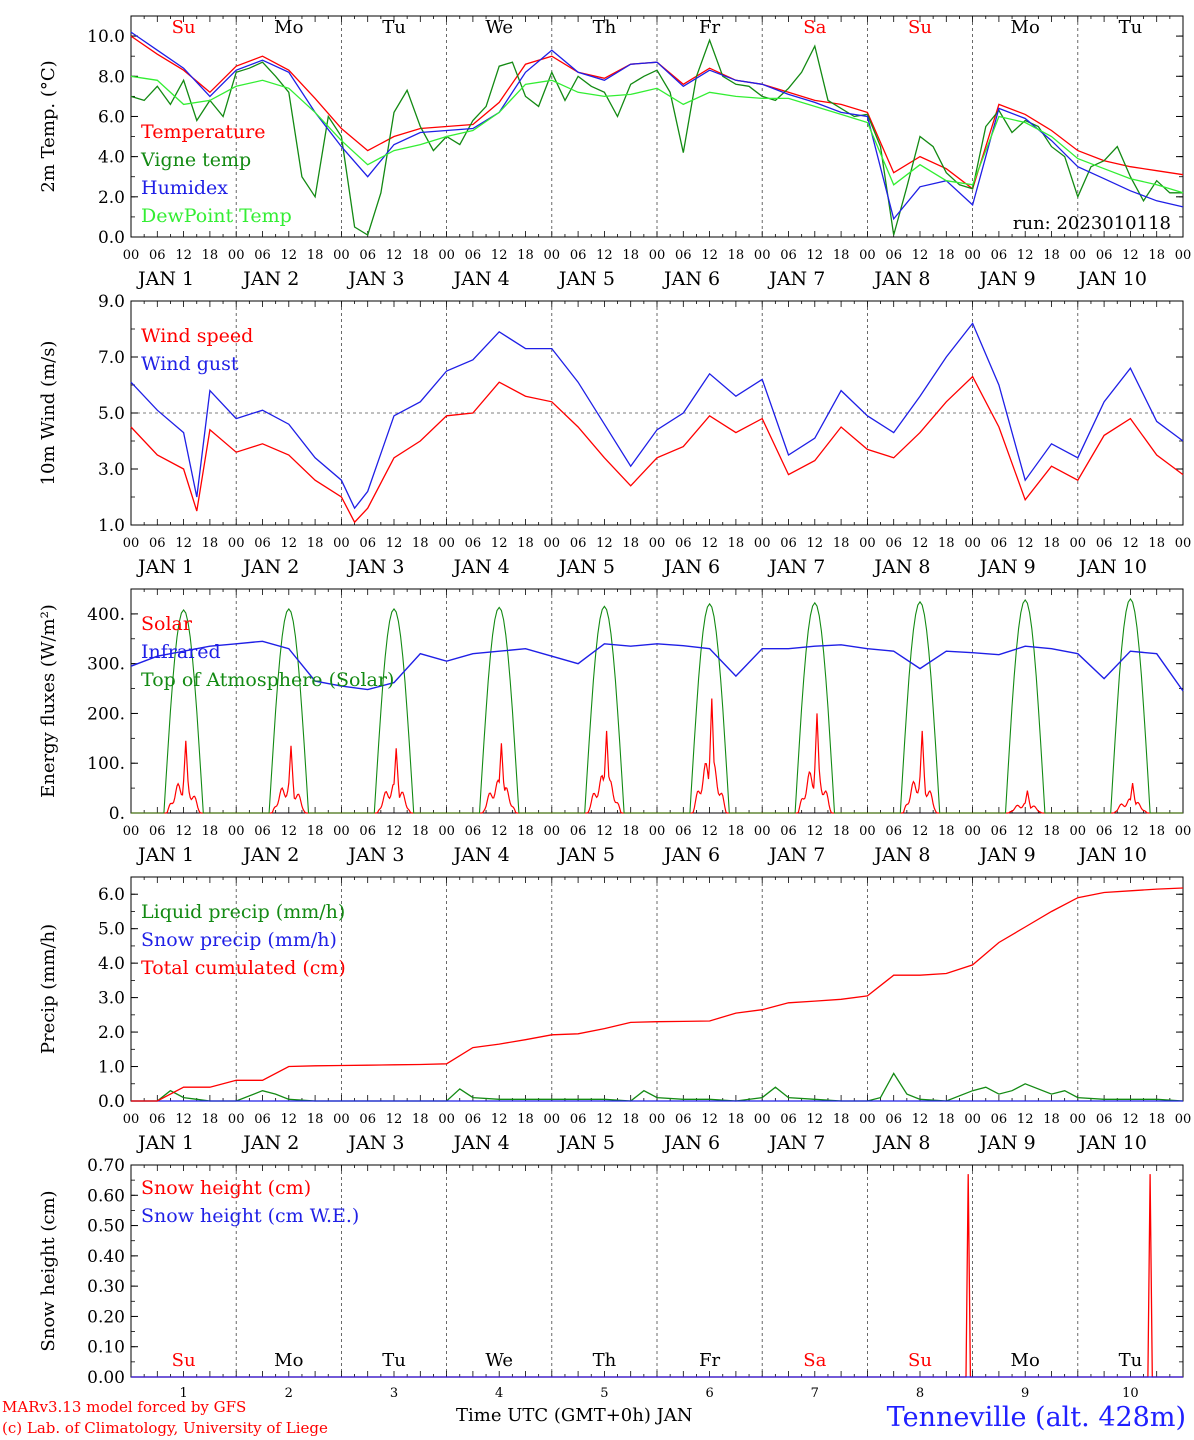 Image resolution: width=1194 pixels, height=1440 pixels. What do you see at coordinates (1112, 279) in the screenshot?
I see `date-label: JAN 10` at bounding box center [1112, 279].